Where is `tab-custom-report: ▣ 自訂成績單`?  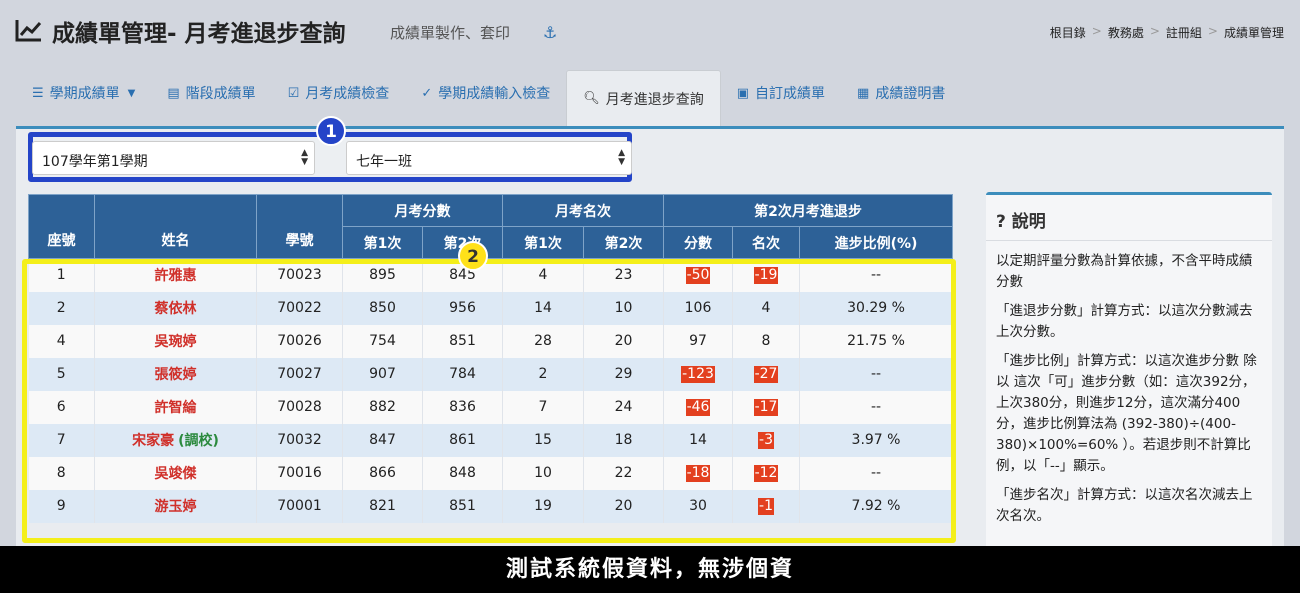
tab-custom-report: ▣ 自訂成績單 is located at coordinates (781, 93).